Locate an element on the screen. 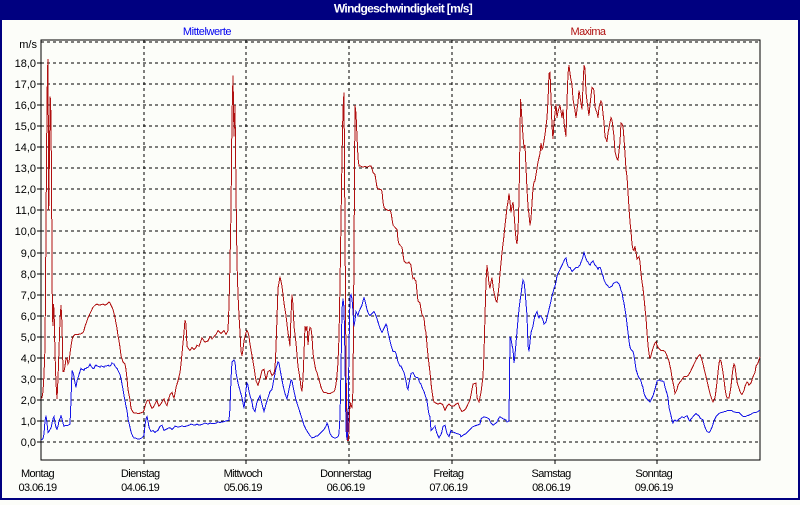 This screenshot has height=505, width=800. svg-text: 7,0 is located at coordinates (28, 296).